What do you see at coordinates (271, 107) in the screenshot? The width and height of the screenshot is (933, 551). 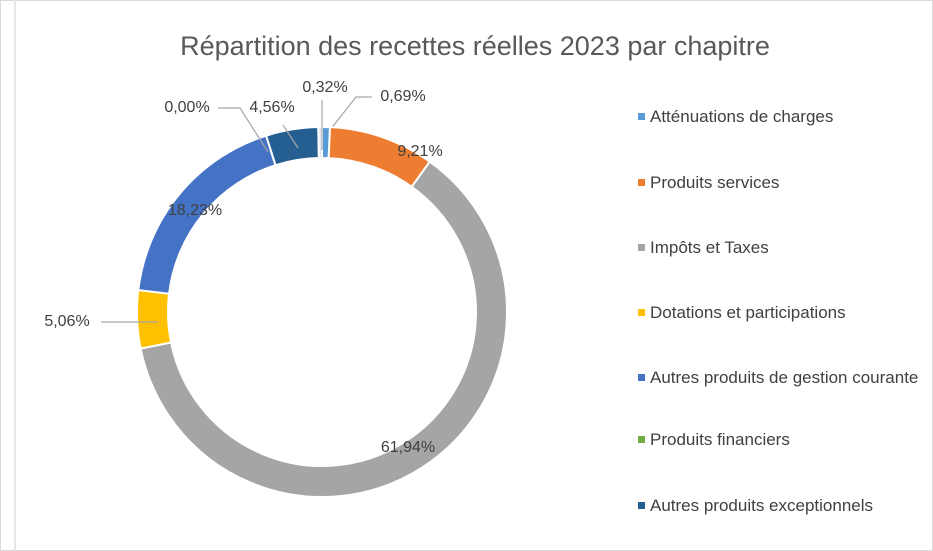 I see `data-label: 4,56%` at bounding box center [271, 107].